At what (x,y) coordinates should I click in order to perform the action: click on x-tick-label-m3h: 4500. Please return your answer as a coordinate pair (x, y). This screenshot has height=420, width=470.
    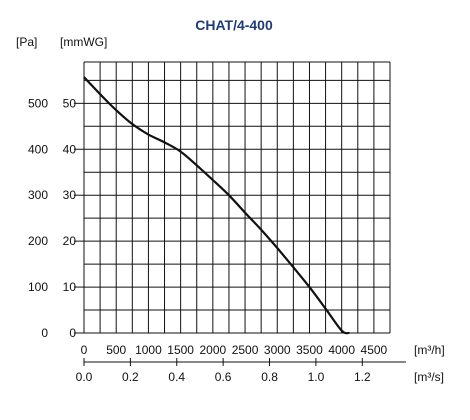
    Looking at the image, I should click on (374, 350).